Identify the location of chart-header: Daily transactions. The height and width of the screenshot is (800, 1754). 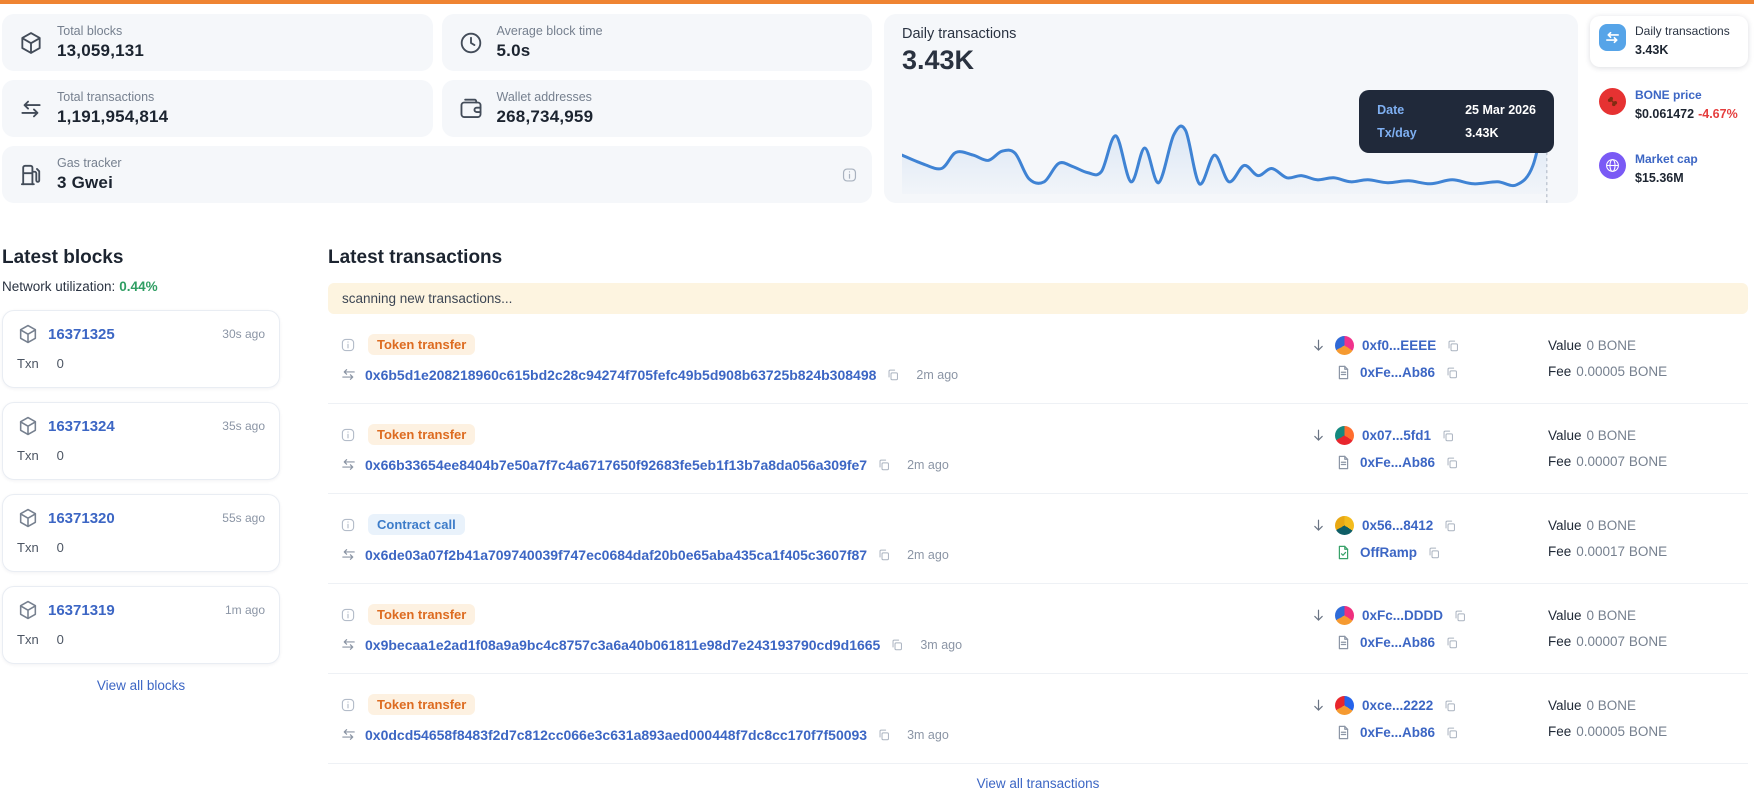
(1231, 34).